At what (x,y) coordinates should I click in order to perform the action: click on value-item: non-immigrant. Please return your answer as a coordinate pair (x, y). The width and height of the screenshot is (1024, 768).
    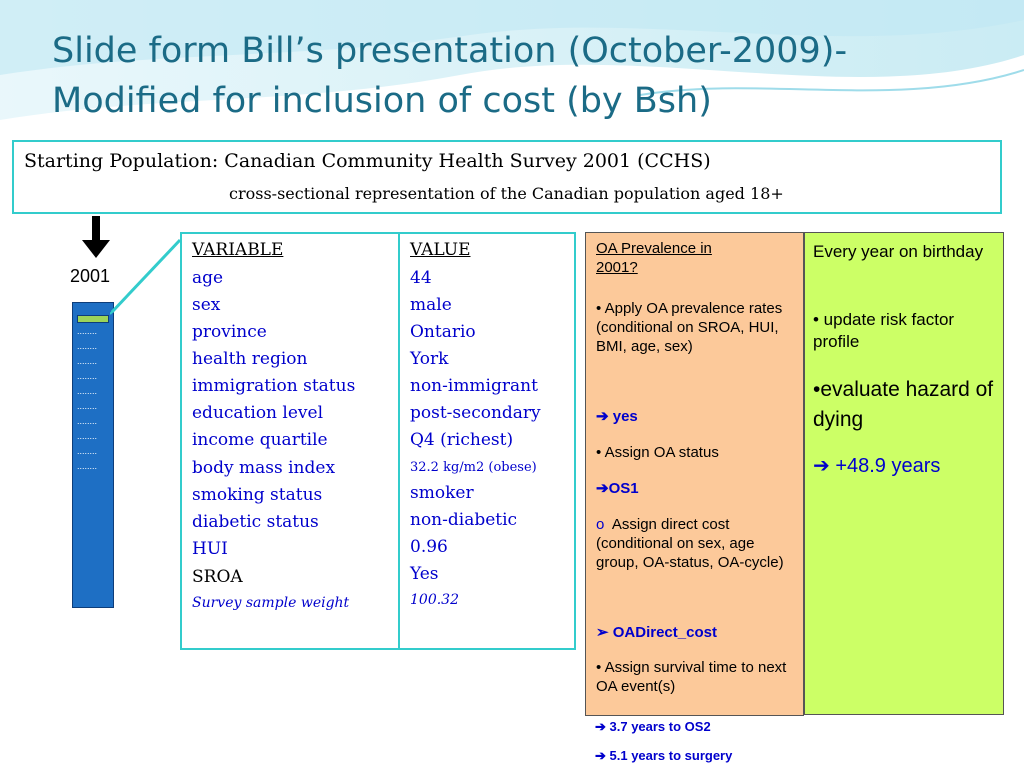
    Looking at the image, I should click on (474, 386).